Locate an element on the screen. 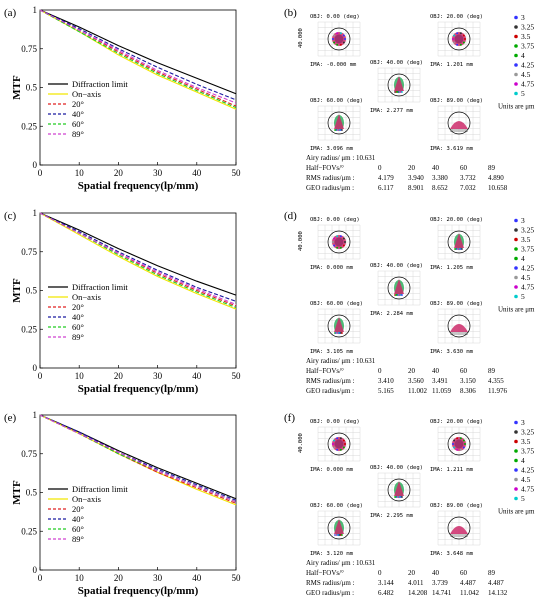 This screenshot has width=550, height=608. spot-field: OBJ: 0.00 (deg) IMA: -0.000 mm is located at coordinates (335, 41).